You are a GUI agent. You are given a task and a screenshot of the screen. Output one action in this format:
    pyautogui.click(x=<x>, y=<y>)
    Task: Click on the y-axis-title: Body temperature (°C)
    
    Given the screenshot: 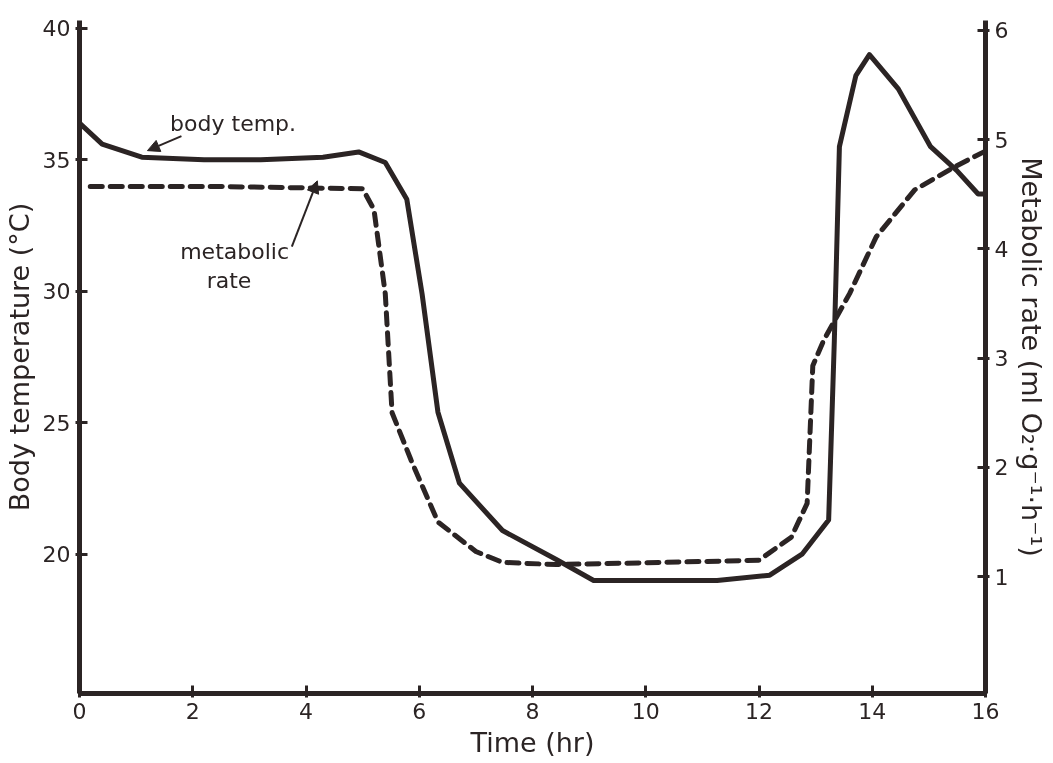 What is the action you would take?
    pyautogui.click(x=19, y=357)
    